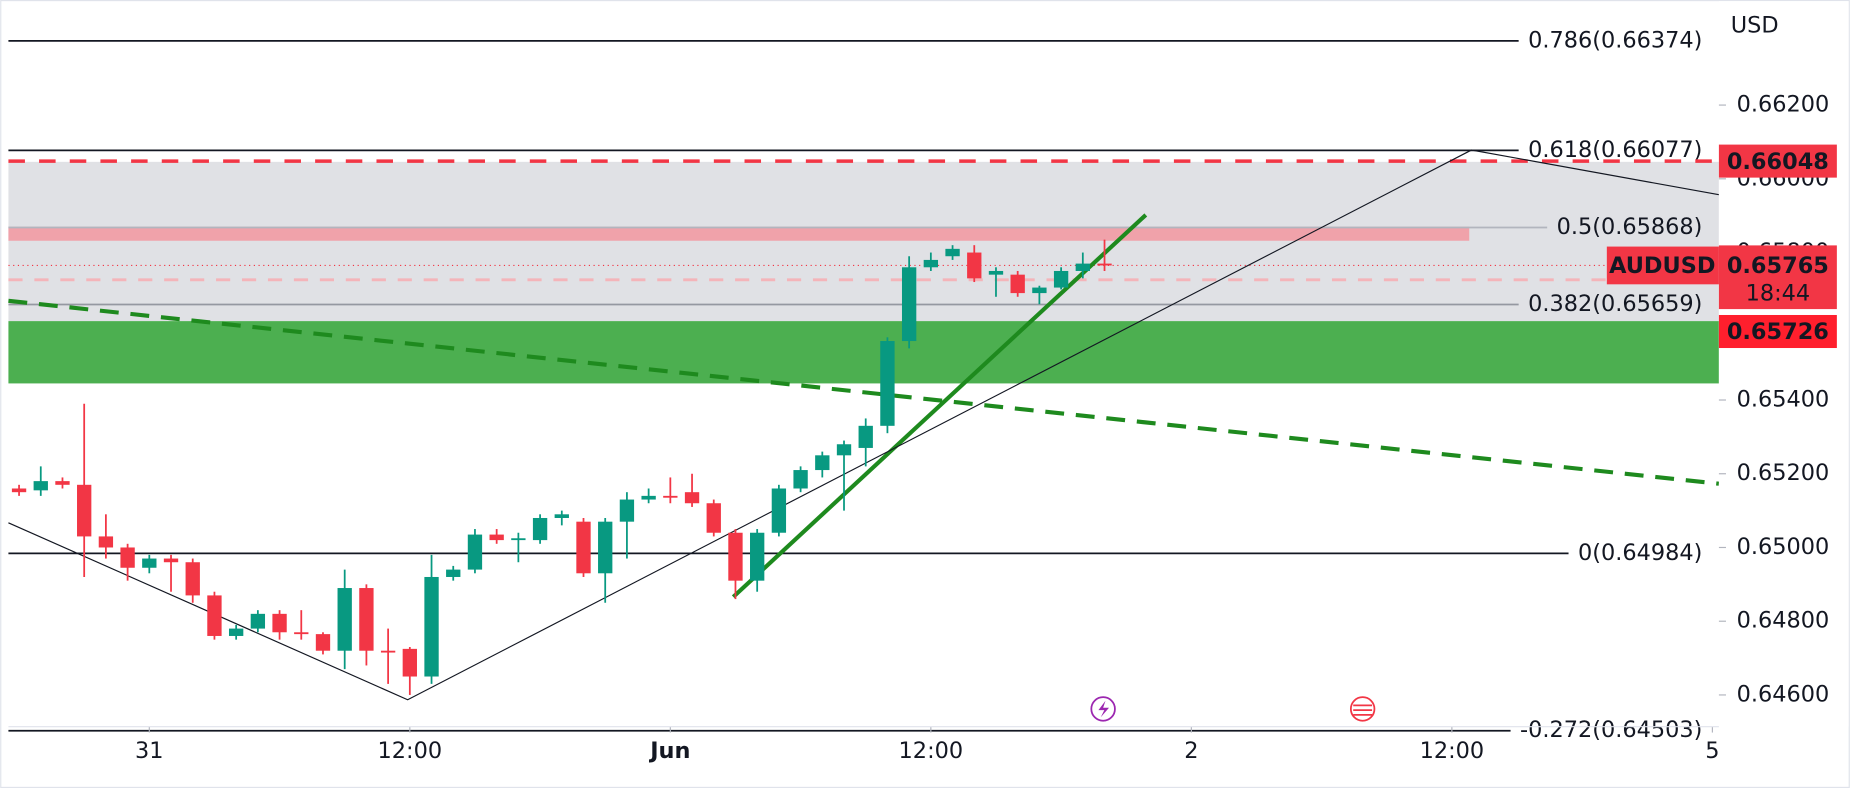  What do you see at coordinates (1783, 400) in the screenshot?
I see `y-tick-label: 0.65400` at bounding box center [1783, 400].